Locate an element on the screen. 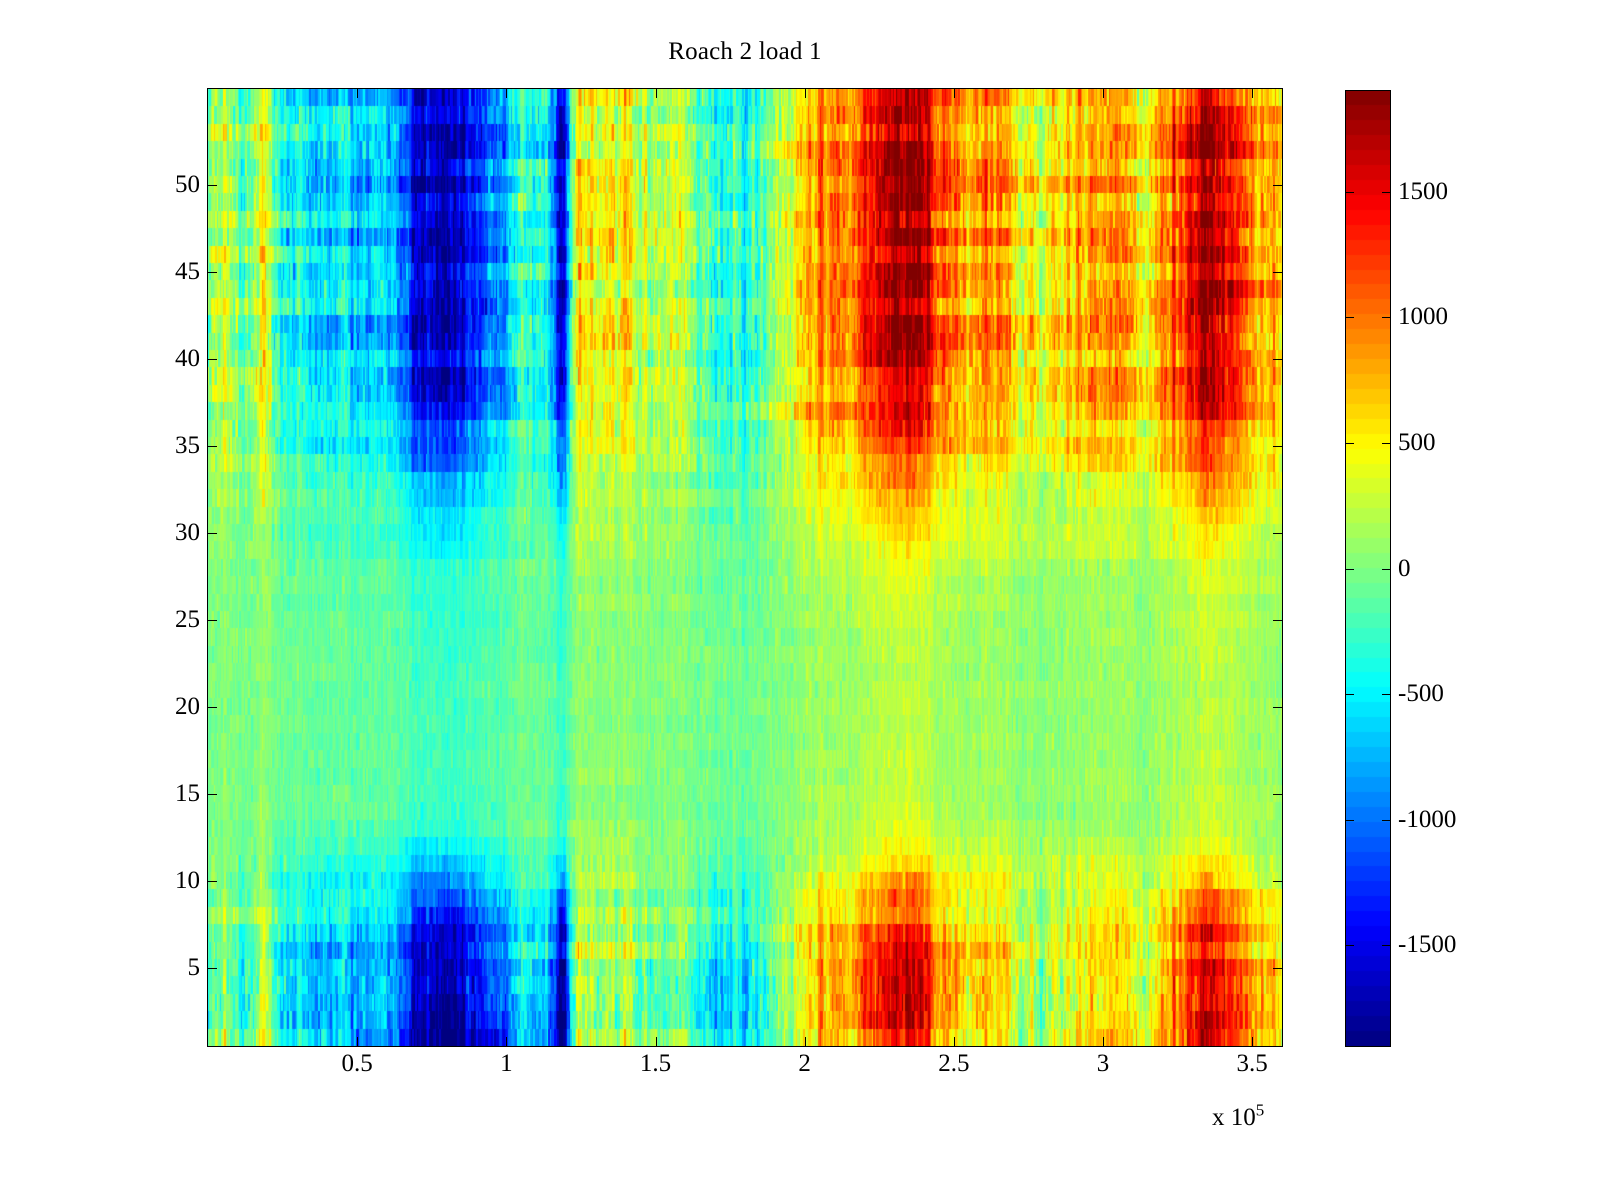  y-tick-label: 35 is located at coordinates (187, 445).